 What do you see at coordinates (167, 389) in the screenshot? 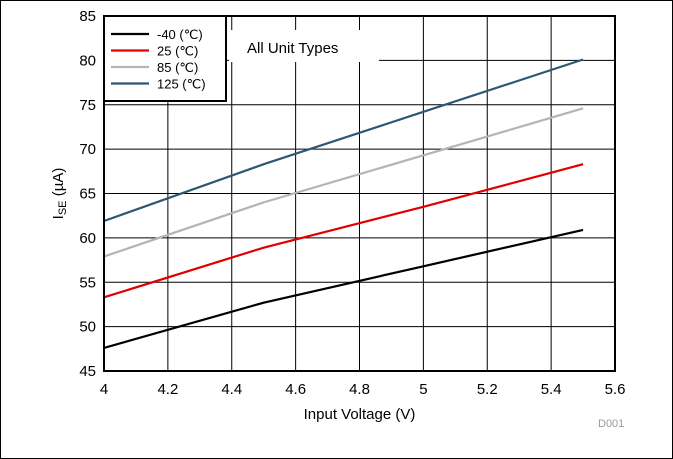
I see `x-tick-label: 4.2` at bounding box center [167, 389].